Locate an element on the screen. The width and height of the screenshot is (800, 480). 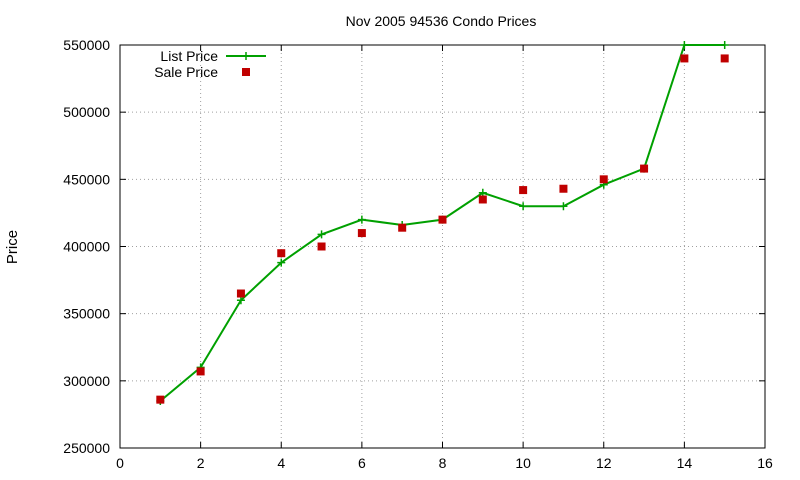
y-tick-label: 550000 is located at coordinates (86, 45).